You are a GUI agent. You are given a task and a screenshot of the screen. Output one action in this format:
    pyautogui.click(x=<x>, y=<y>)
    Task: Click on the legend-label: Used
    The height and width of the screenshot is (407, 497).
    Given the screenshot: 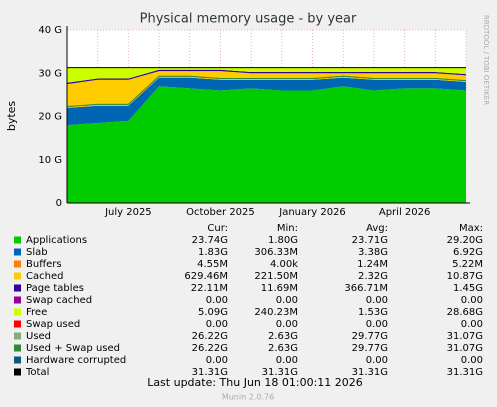 What is the action you would take?
    pyautogui.click(x=38, y=336)
    